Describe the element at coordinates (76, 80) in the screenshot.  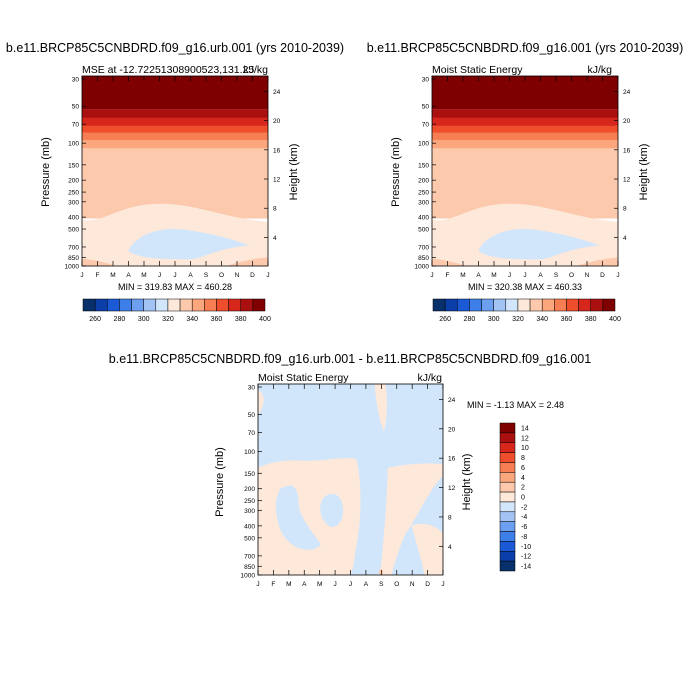
I see `pressure-tick-label: 30` at that location.